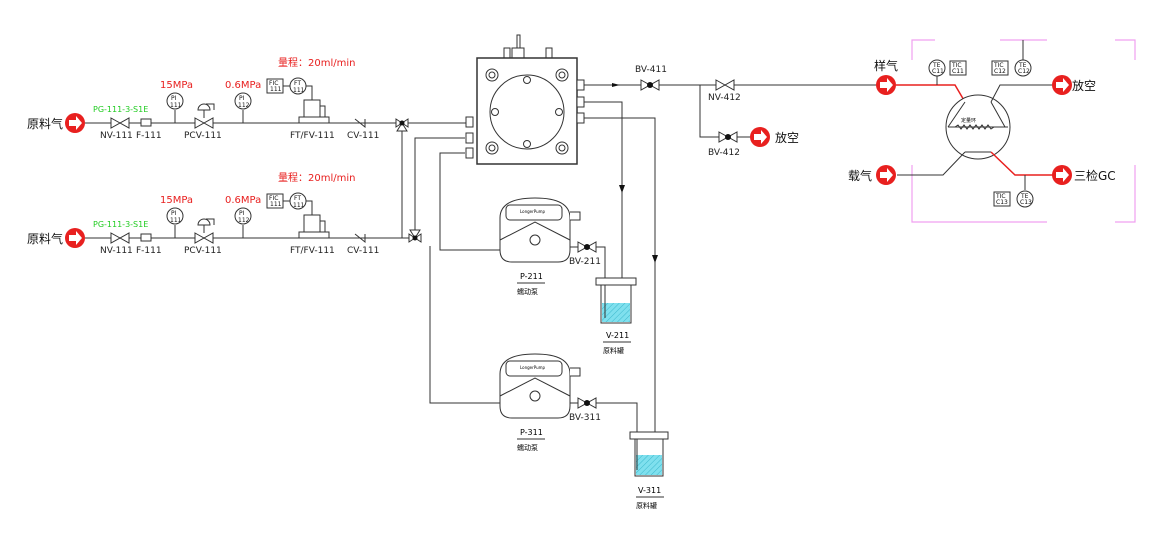 Image resolution: width=1163 pixels, height=534 pixels. Describe the element at coordinates (649, 490) in the screenshot. I see `tank-tag: V-311` at that location.